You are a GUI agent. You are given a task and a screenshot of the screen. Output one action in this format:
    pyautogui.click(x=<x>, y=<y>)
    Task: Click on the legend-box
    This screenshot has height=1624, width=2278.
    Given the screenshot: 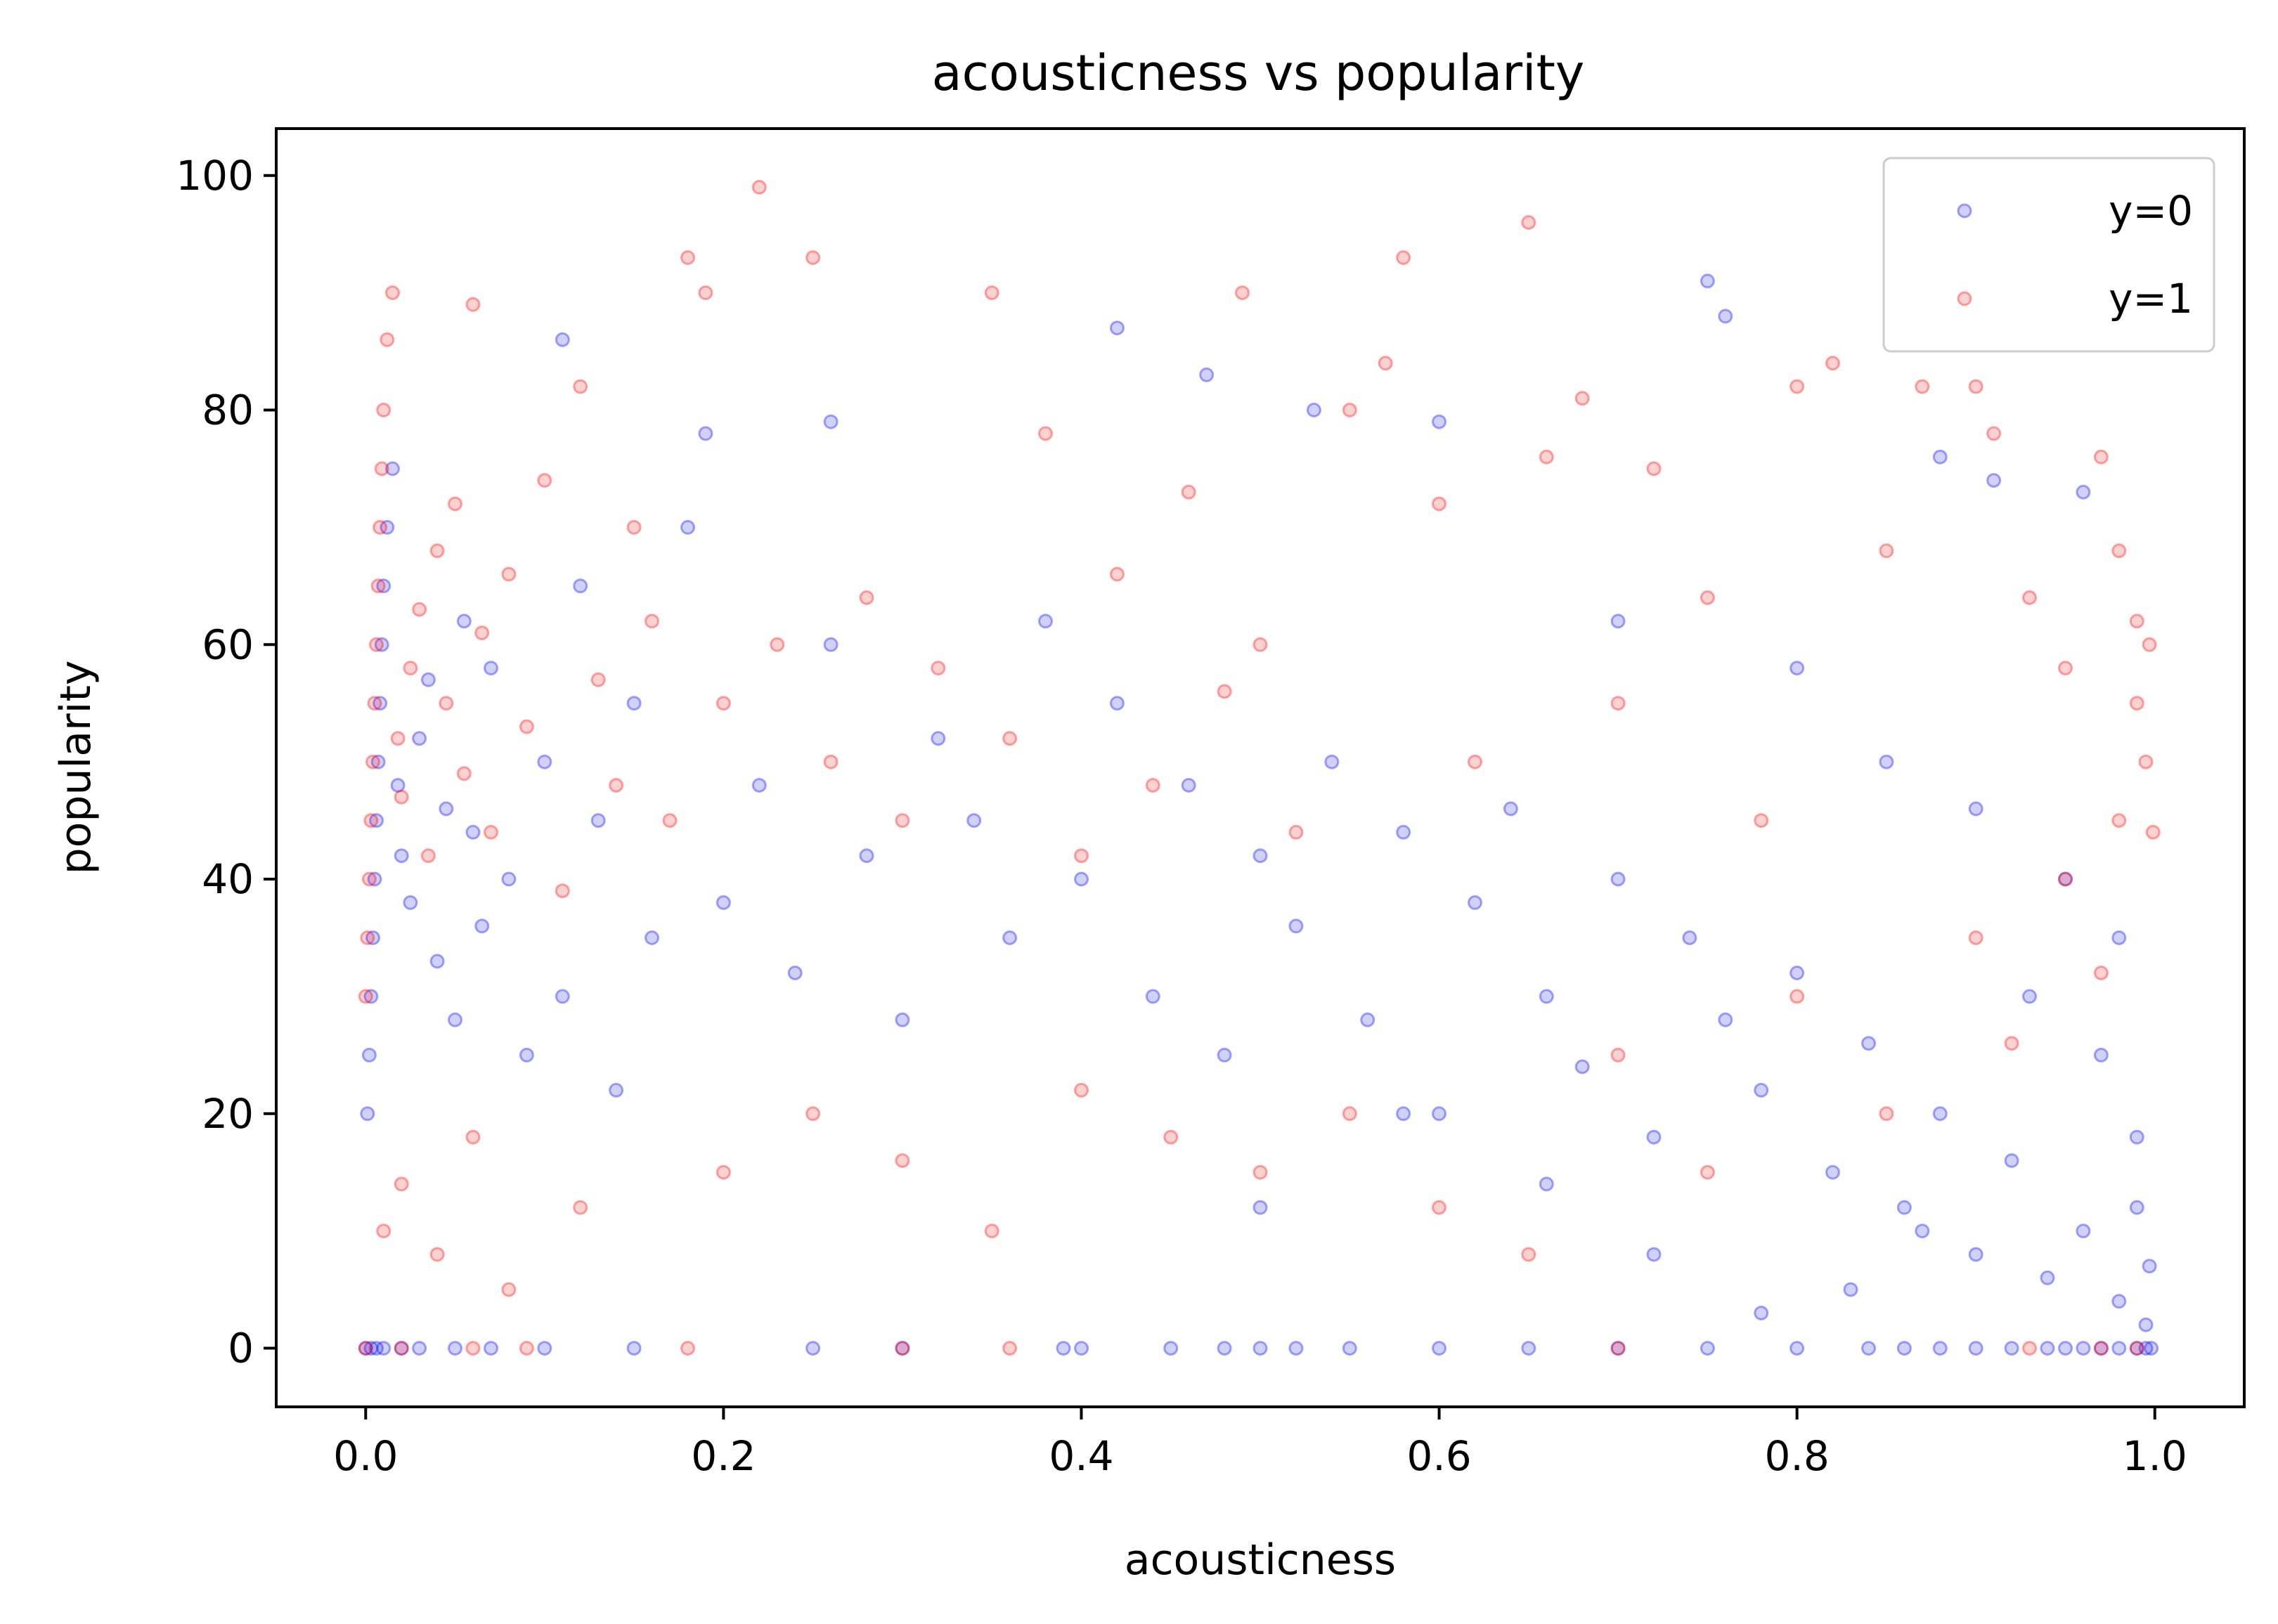 What is the action you would take?
    pyautogui.click(x=2048, y=255)
    